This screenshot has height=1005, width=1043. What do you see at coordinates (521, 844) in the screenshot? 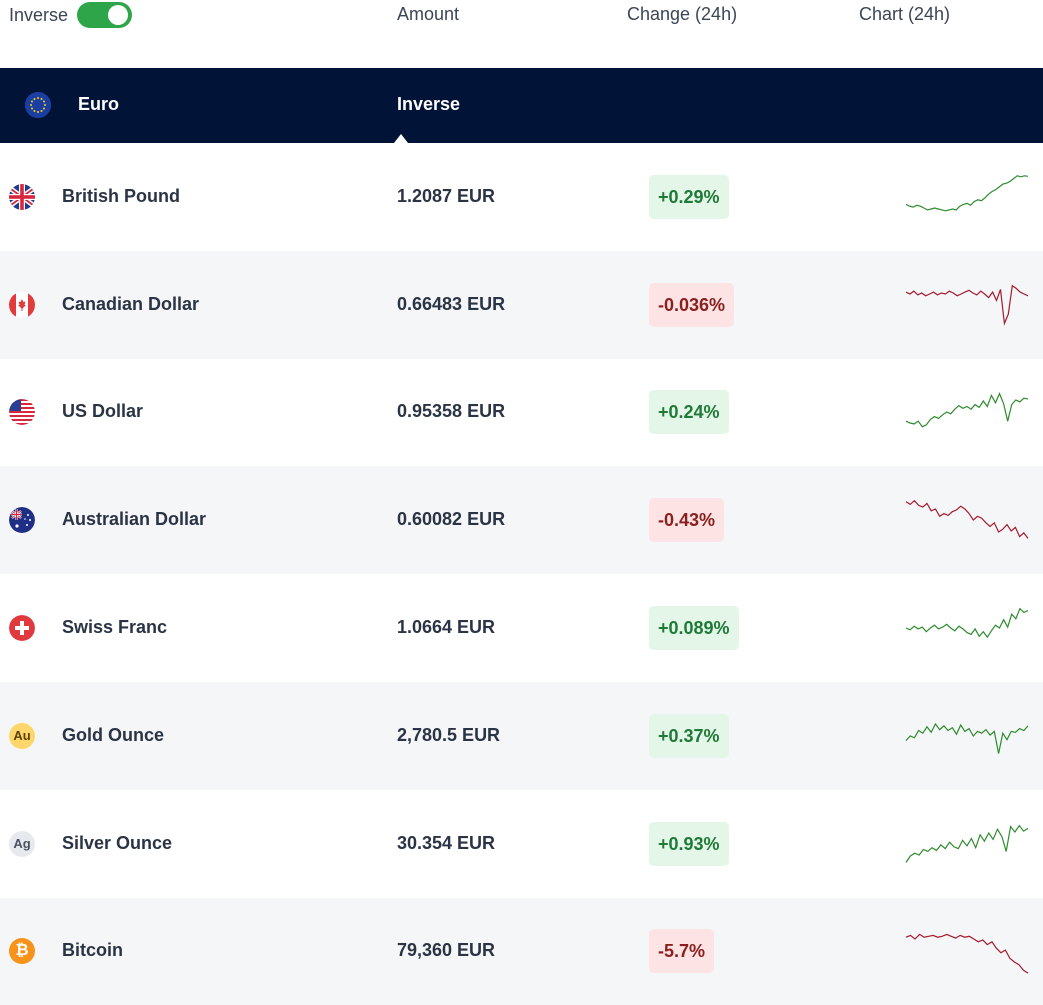
I see `currency-row: Ag Silver Ounce 30.354 EUR +0.93%` at bounding box center [521, 844].